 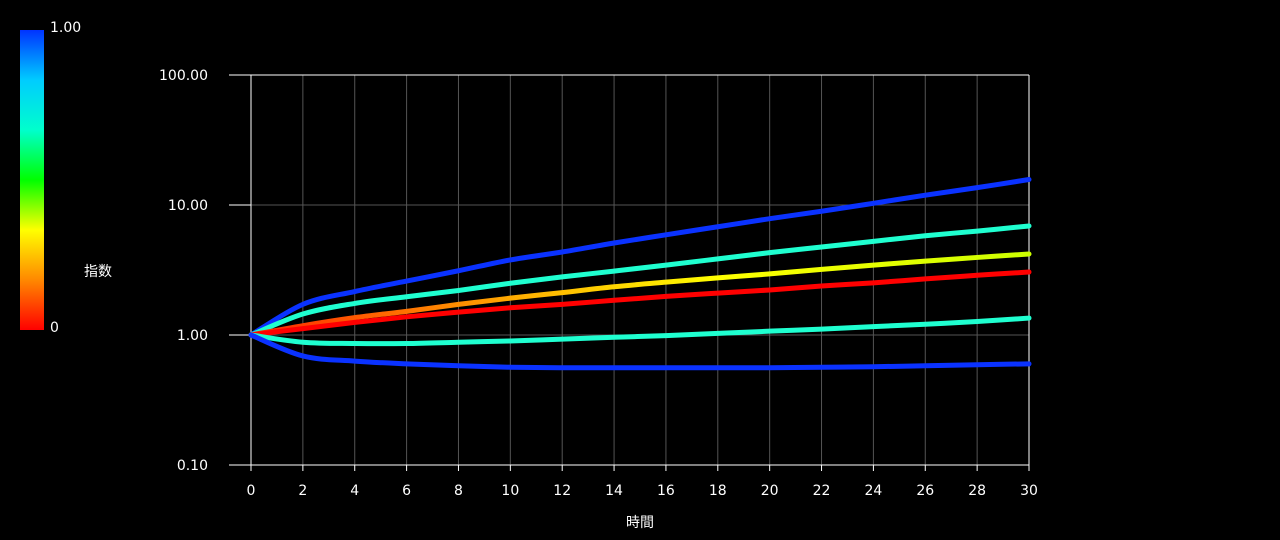 I want to click on x-tick-label: 8, so click(x=458, y=491).